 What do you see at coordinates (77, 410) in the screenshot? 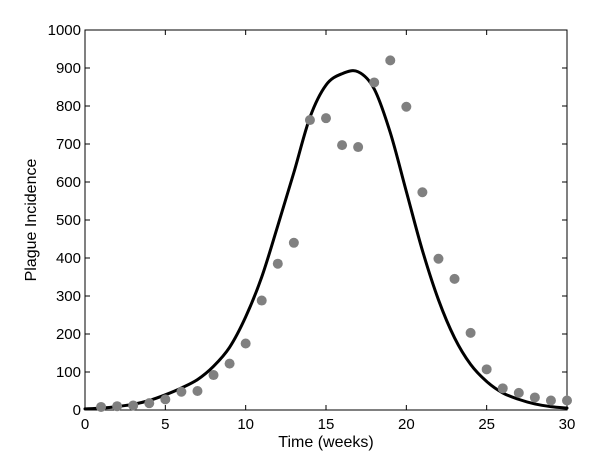
I see `y-tick-label: 0` at bounding box center [77, 410].